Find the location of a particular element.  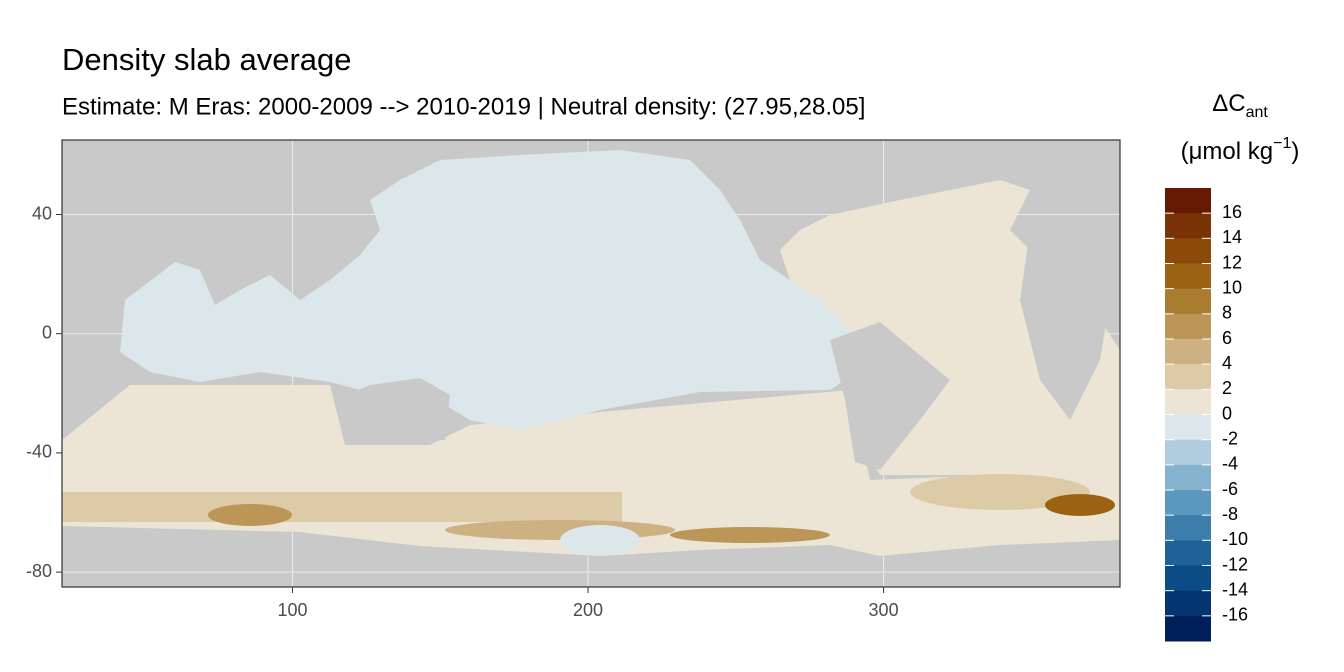

legend-label: 10 is located at coordinates (1232, 287).